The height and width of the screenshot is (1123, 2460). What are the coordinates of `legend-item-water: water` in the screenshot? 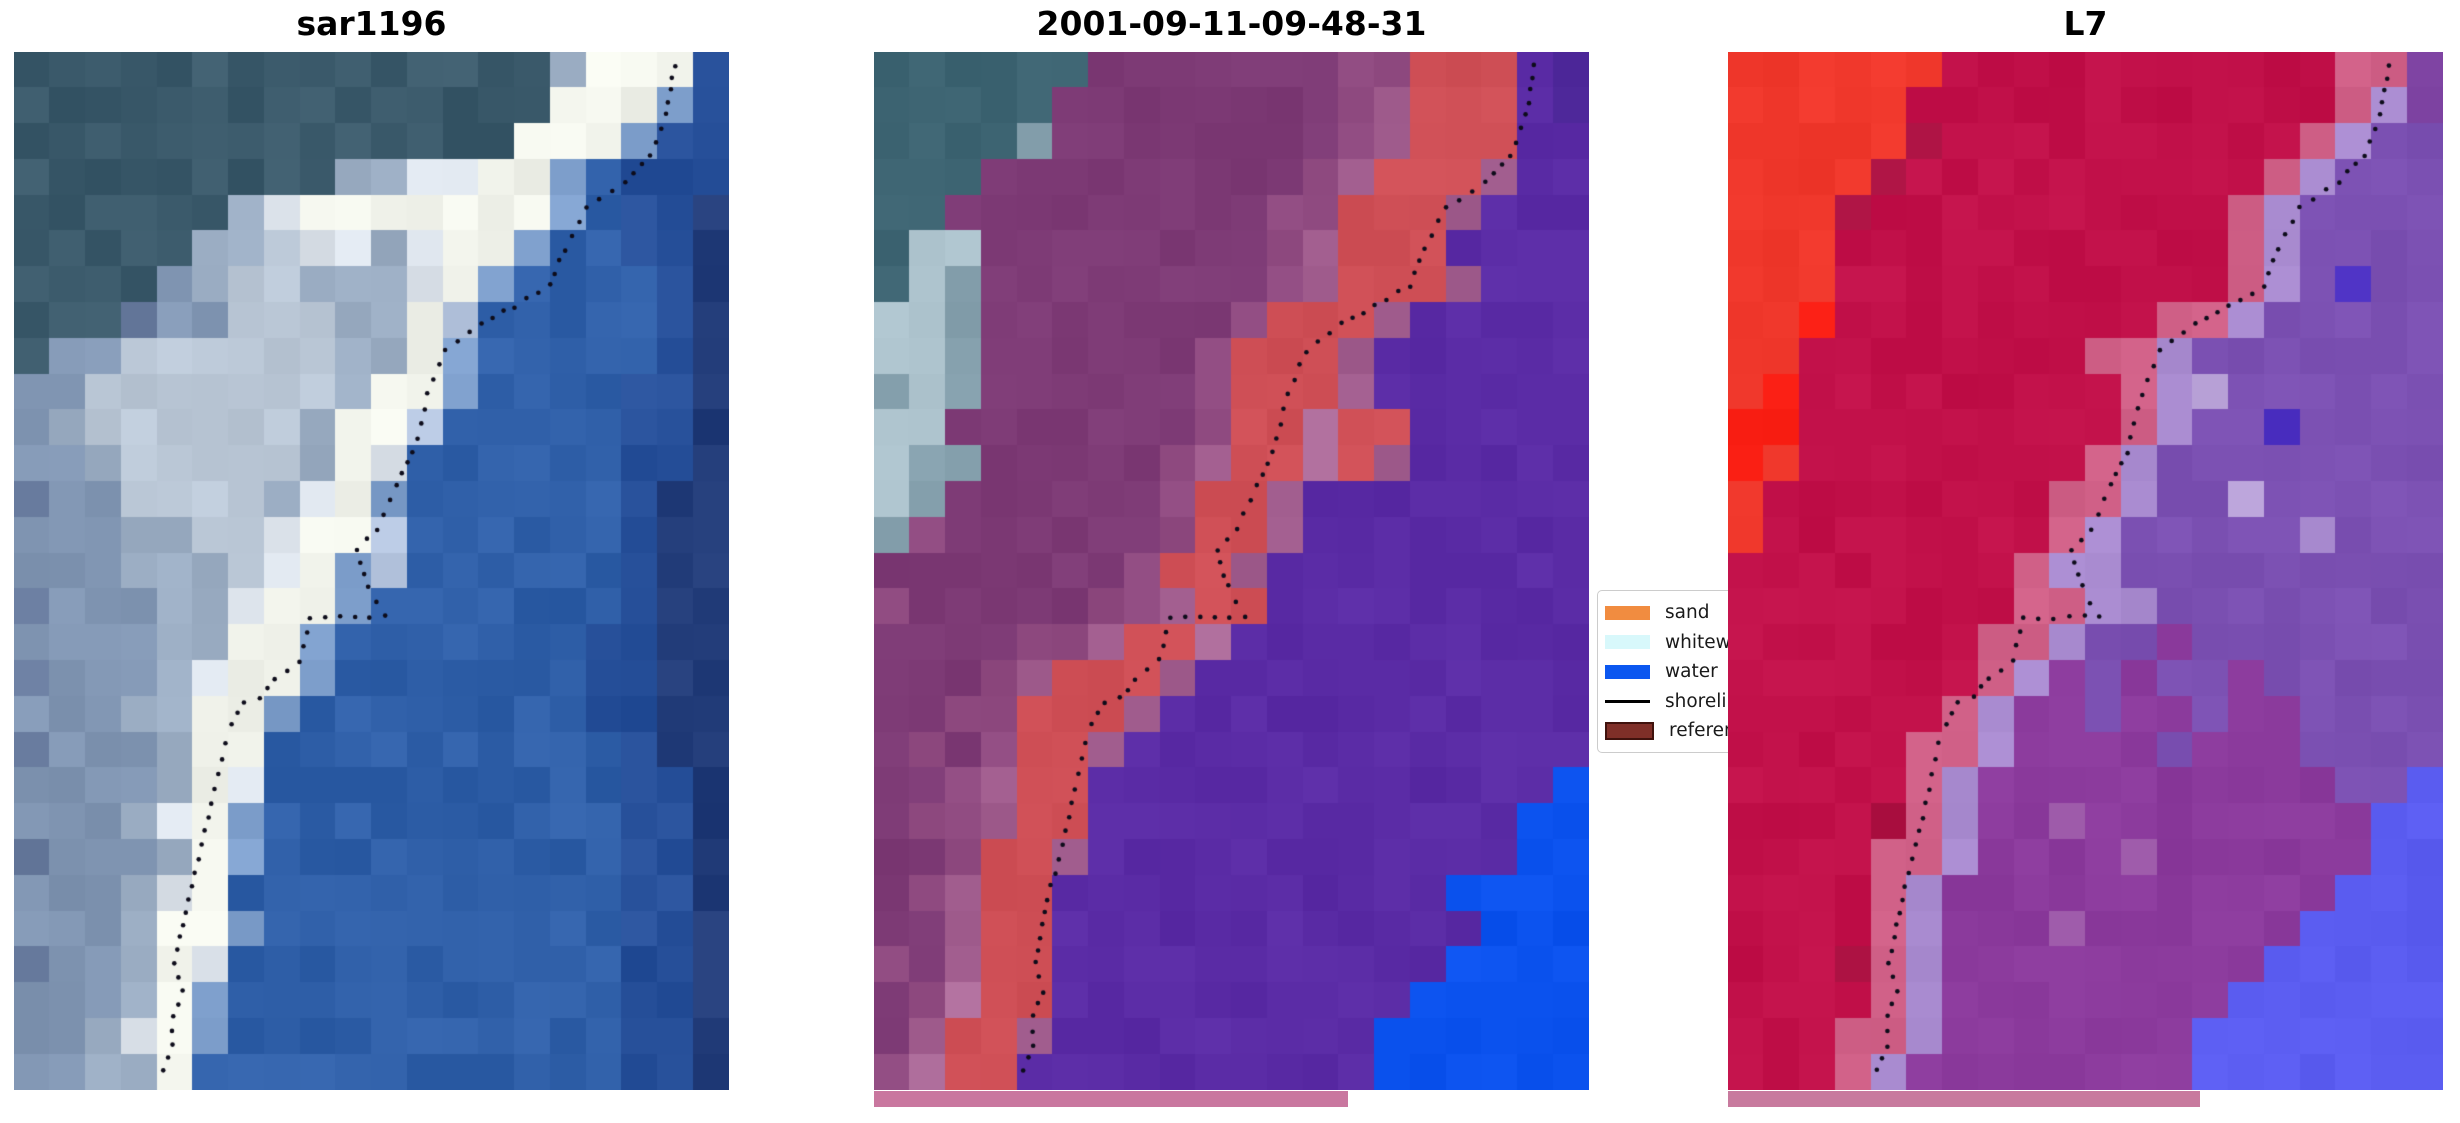 It's located at (1700, 672).